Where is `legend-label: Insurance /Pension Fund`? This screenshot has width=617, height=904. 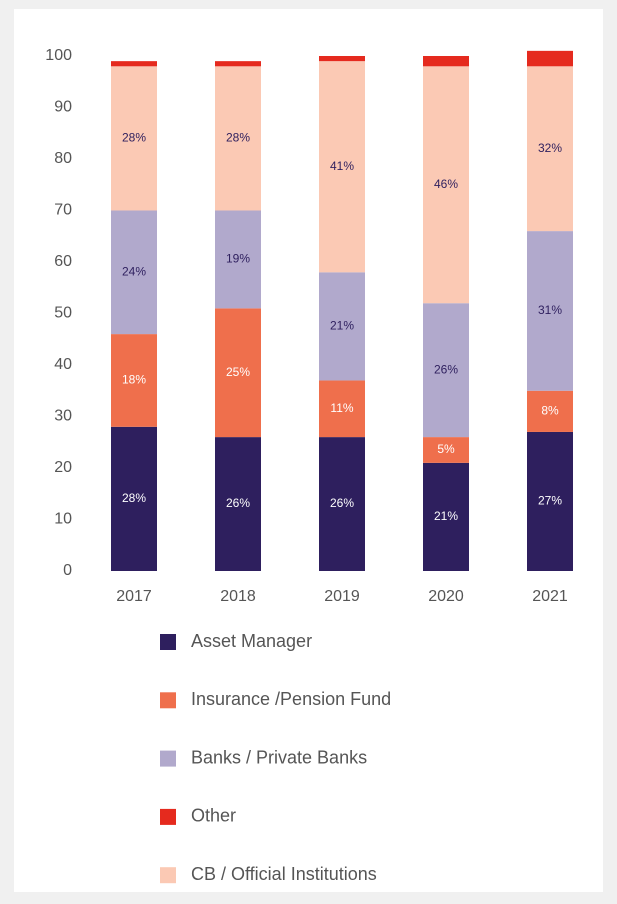 legend-label: Insurance /Pension Fund is located at coordinates (291, 699).